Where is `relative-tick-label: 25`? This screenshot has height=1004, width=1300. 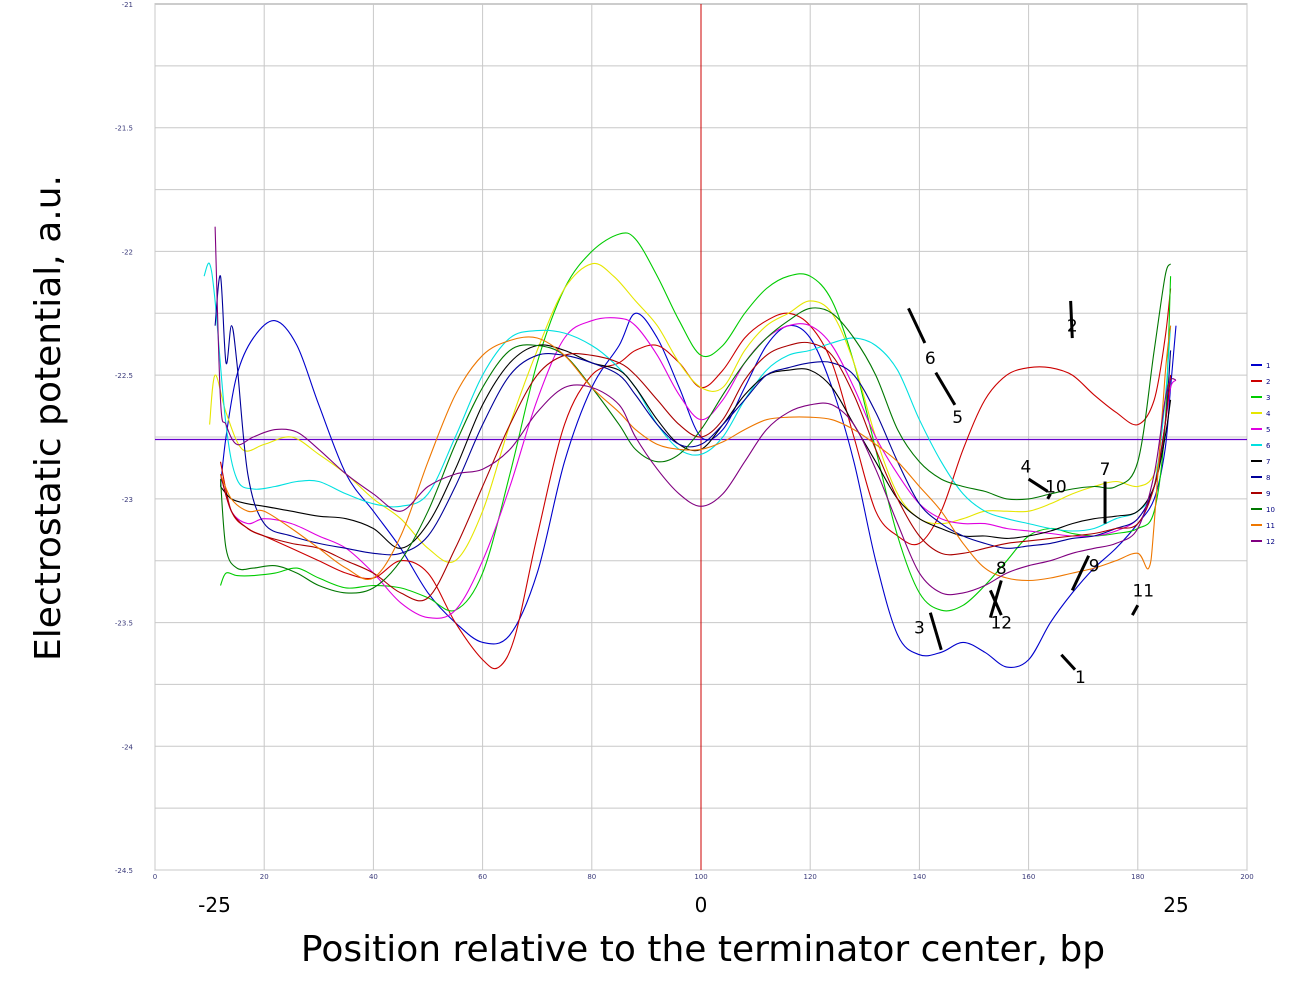 relative-tick-label: 25 is located at coordinates (1175, 905).